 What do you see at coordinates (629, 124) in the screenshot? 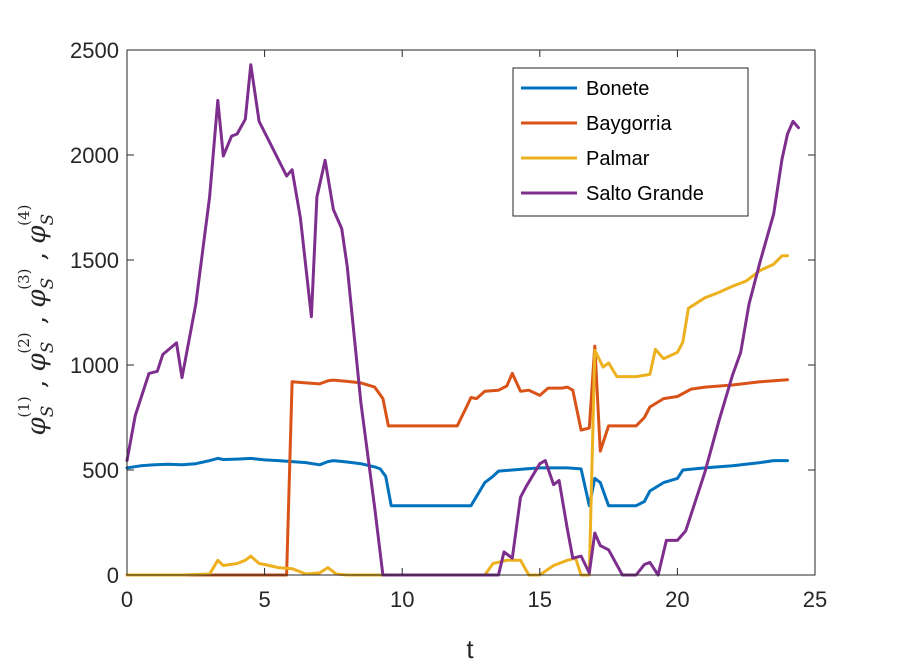
I see `legend-label: Baygorria` at bounding box center [629, 124].